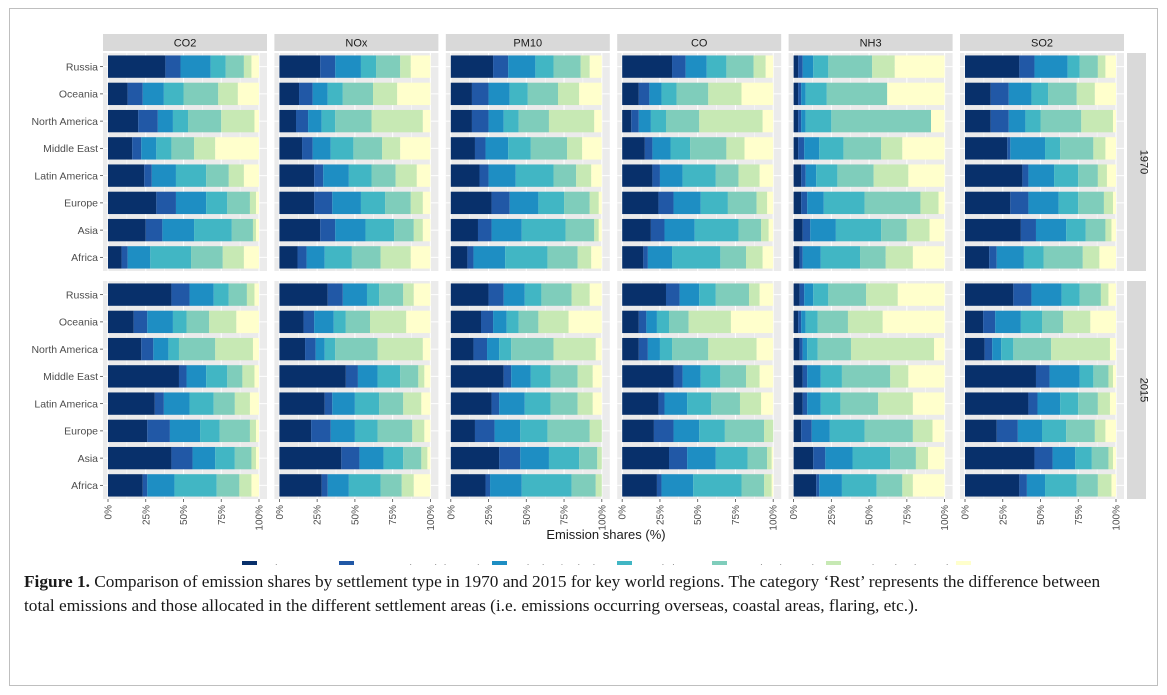  I want to click on x-axis-title: Emission shares (%), so click(605, 534).